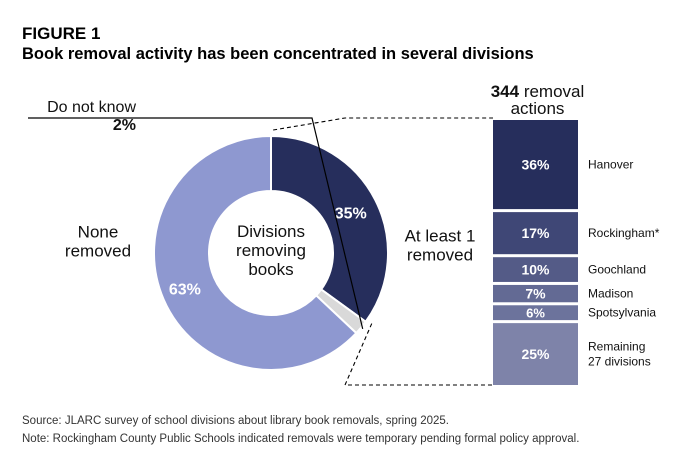  I want to click on slice-category-label: None, so click(98, 232).